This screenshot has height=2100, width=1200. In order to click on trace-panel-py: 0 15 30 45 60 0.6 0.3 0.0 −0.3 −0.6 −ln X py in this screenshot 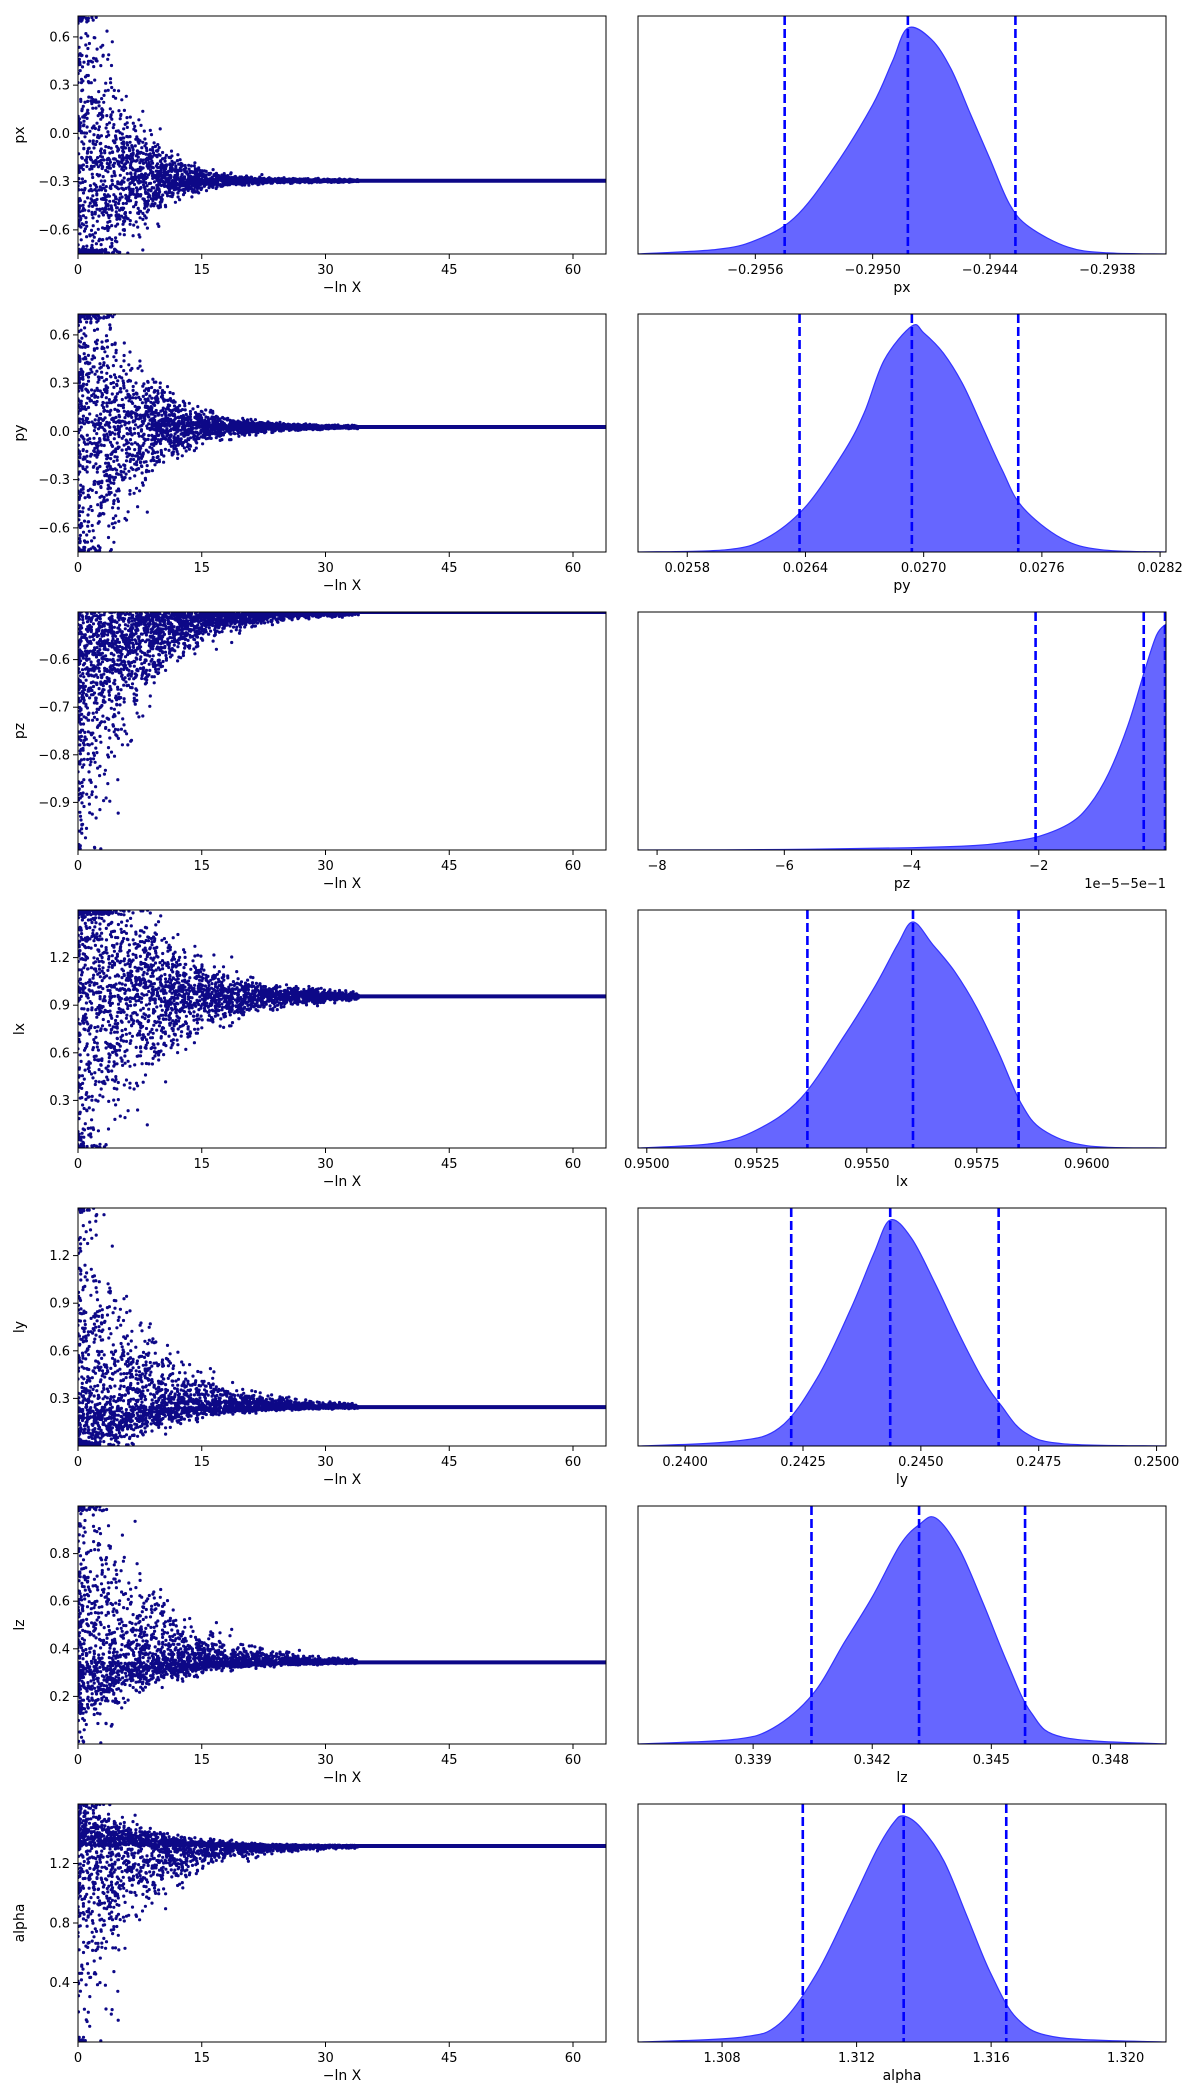, I will do `click(309, 453)`.